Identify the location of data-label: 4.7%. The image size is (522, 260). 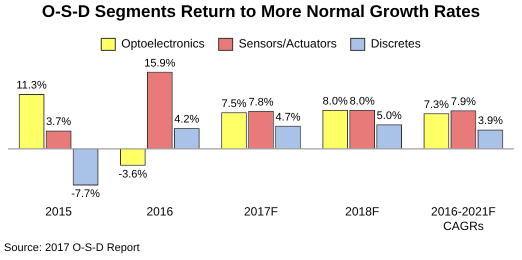
(288, 117).